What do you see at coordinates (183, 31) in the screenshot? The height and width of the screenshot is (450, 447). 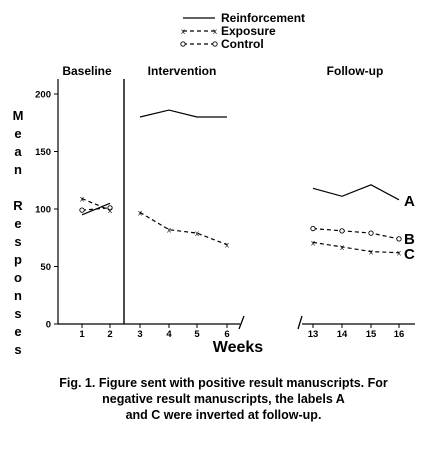 I see `legend-marker-exposure-left: x` at bounding box center [183, 31].